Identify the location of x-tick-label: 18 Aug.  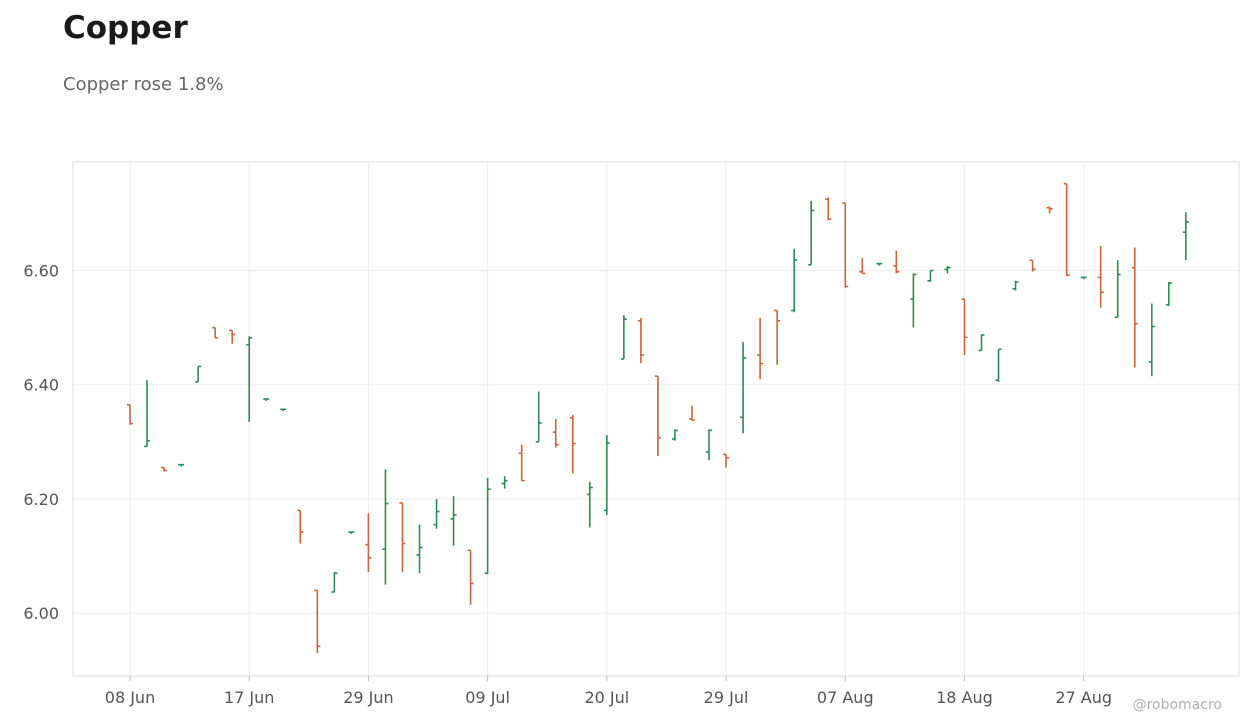
(964, 697).